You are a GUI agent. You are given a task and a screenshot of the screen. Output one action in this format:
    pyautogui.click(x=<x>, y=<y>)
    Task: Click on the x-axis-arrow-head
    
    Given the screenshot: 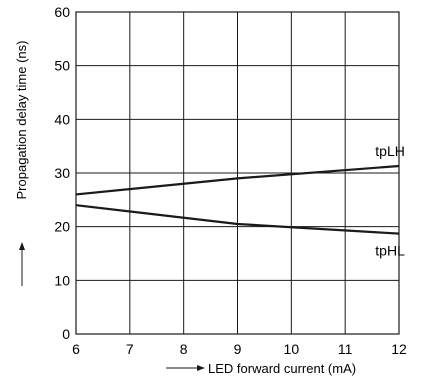 What is the action you would take?
    pyautogui.click(x=201, y=368)
    